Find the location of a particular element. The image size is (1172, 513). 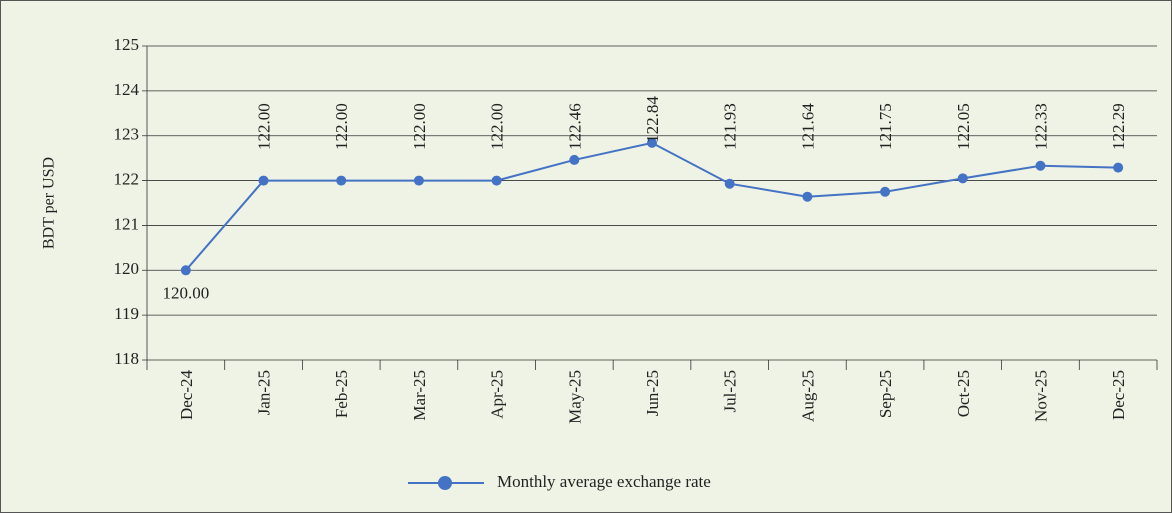

x-tick-label: Oct-25 is located at coordinates (963, 393).